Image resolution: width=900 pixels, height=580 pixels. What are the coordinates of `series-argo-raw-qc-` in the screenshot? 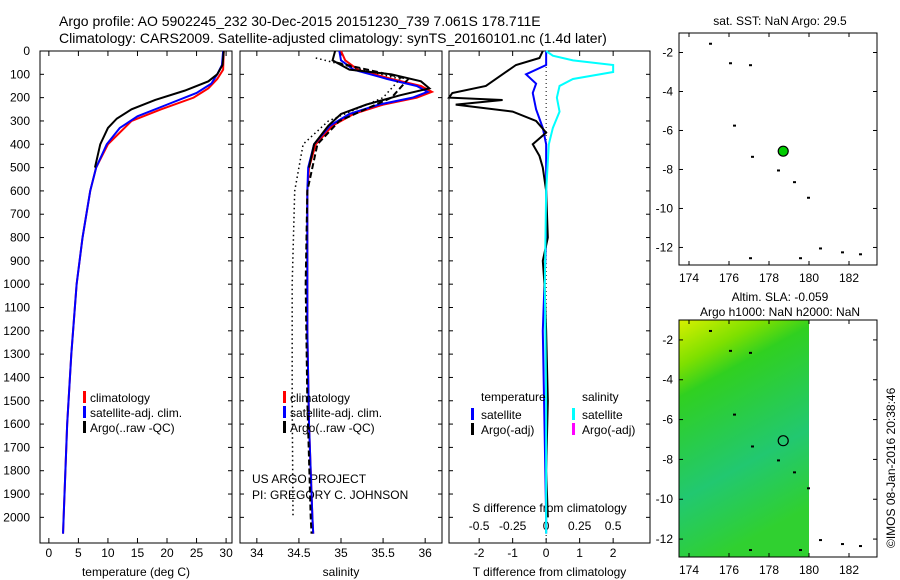 It's located at (159, 109).